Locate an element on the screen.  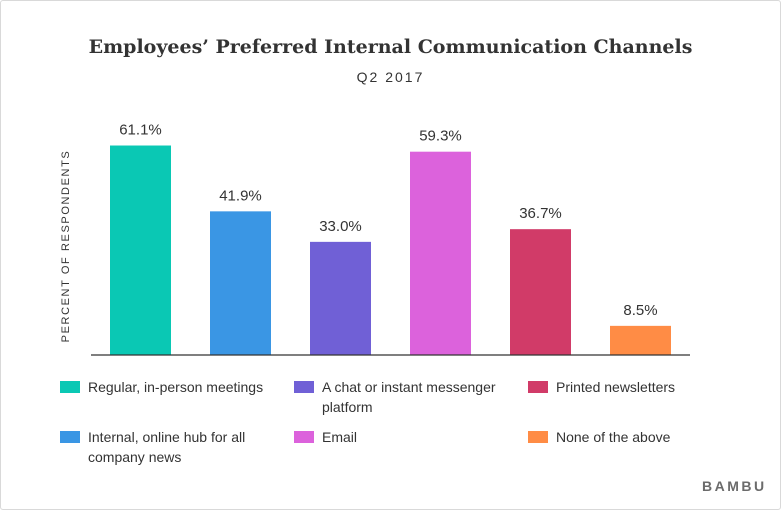
data-label-4: 59.3% is located at coordinates (440, 136).